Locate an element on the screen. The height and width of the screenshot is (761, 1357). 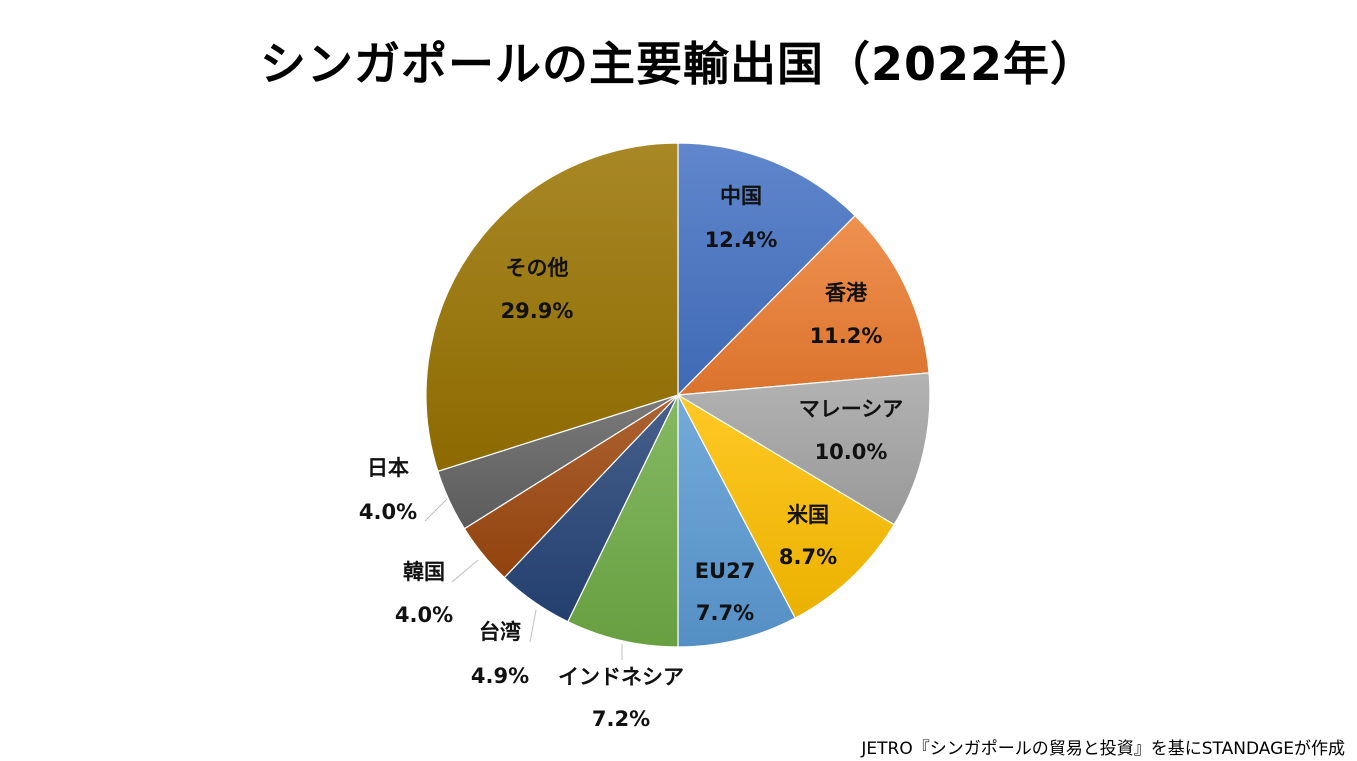
slice-category-label: 日本 is located at coordinates (388, 468).